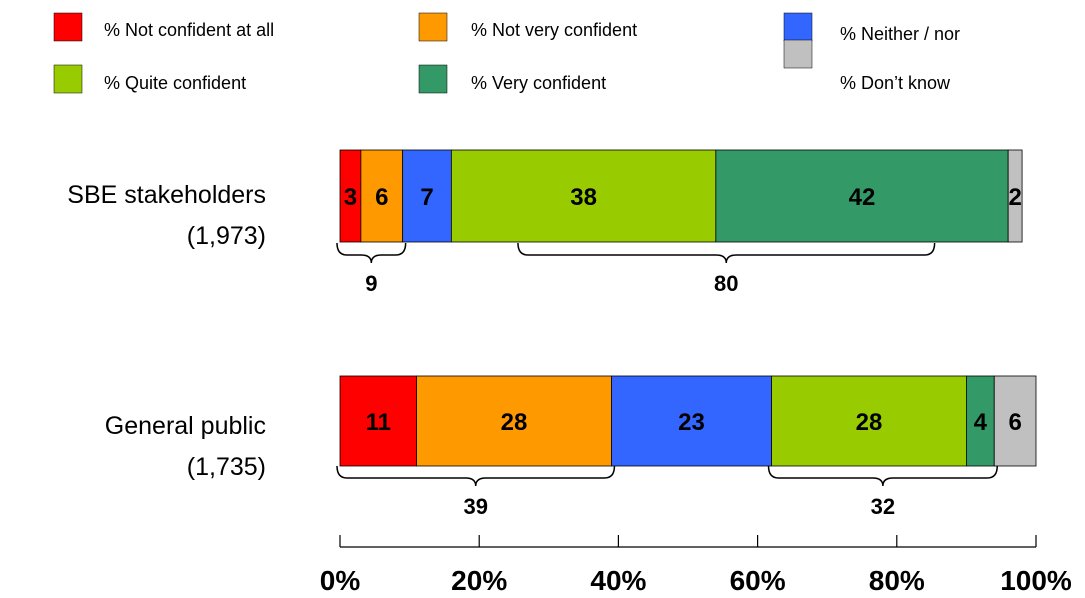  Describe the element at coordinates (618, 580) in the screenshot. I see `x-tick-label: 40%` at that location.